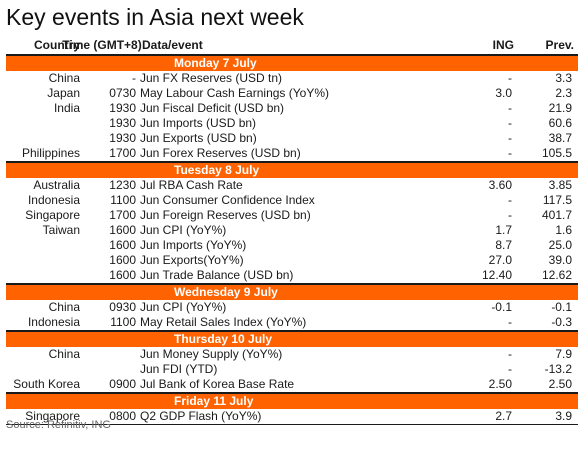 The height and width of the screenshot is (450, 586). I want to click on cell-prev: 2.50, so click(560, 384).